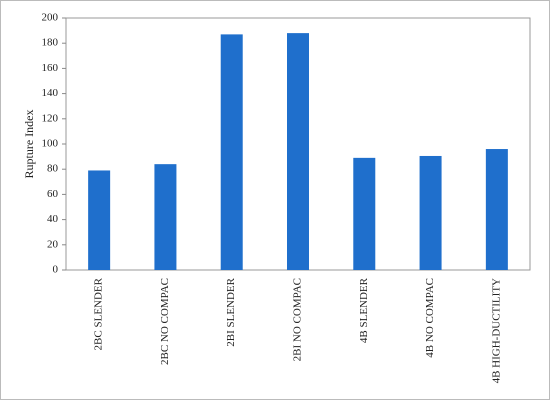 This screenshot has height=400, width=550. Describe the element at coordinates (53, 244) in the screenshot. I see `y-tick-label: 20` at that location.